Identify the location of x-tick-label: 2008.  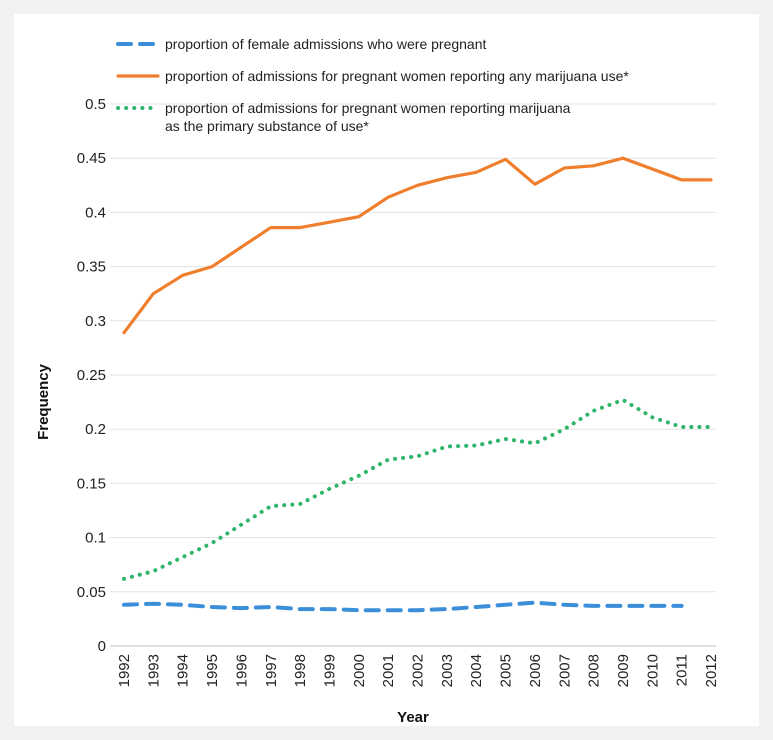
(594, 670).